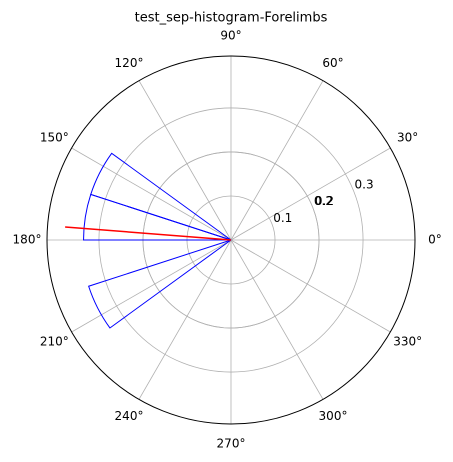  Describe the element at coordinates (407, 138) in the screenshot. I see `theta-tick-label: 30°` at that location.